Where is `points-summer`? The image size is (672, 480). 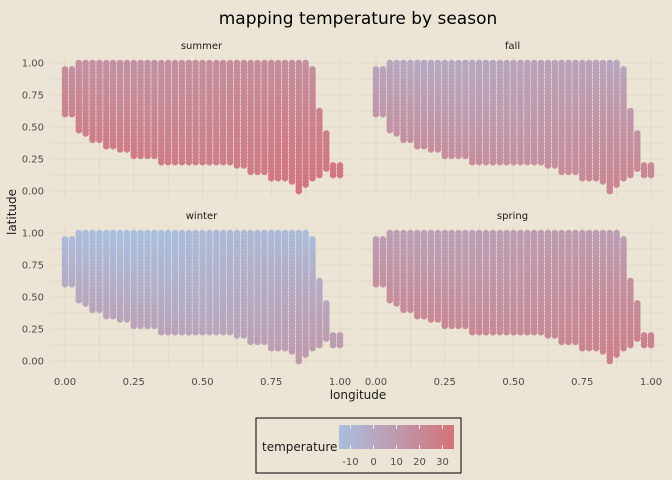 points-summer is located at coordinates (202, 127).